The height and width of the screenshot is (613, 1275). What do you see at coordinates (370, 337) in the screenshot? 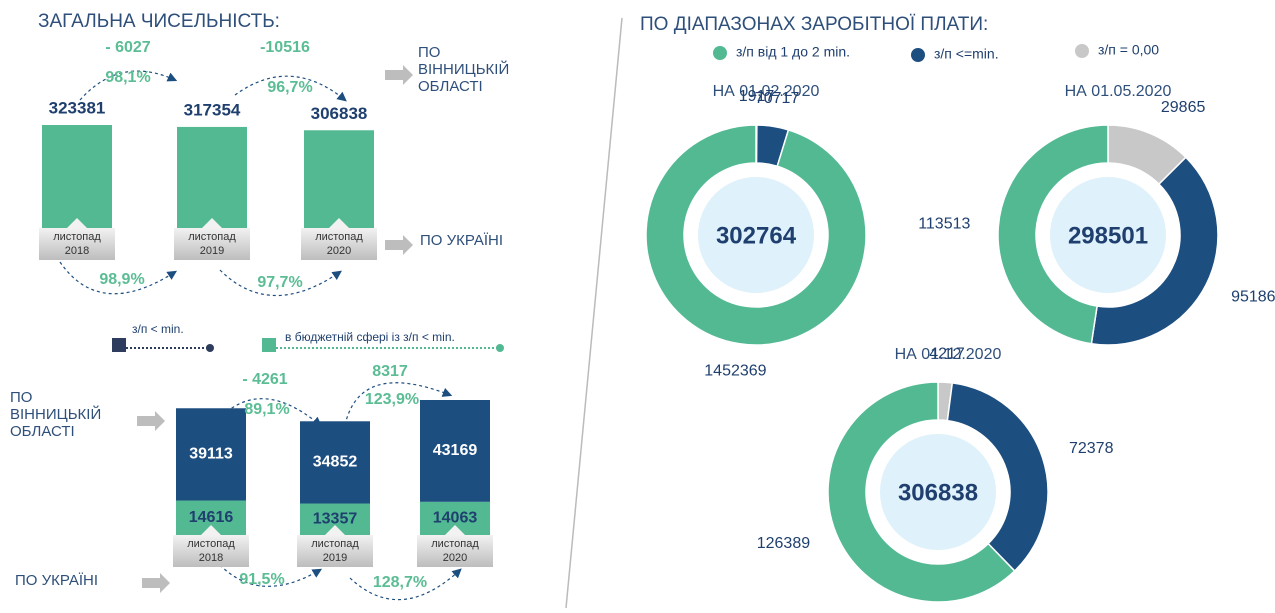
I see `legend-label: в бюджетній сфері із з/п < min.` at bounding box center [370, 337].